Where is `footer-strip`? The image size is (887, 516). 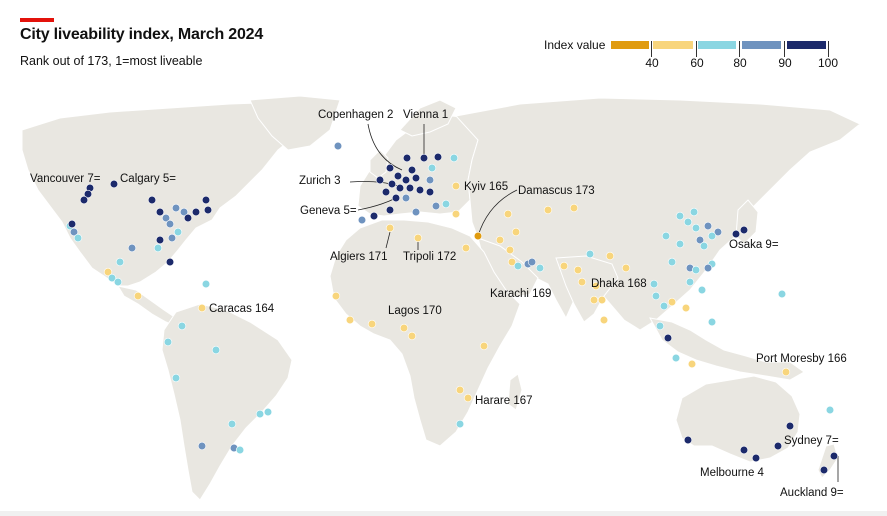
footer-strip is located at coordinates (443, 513).